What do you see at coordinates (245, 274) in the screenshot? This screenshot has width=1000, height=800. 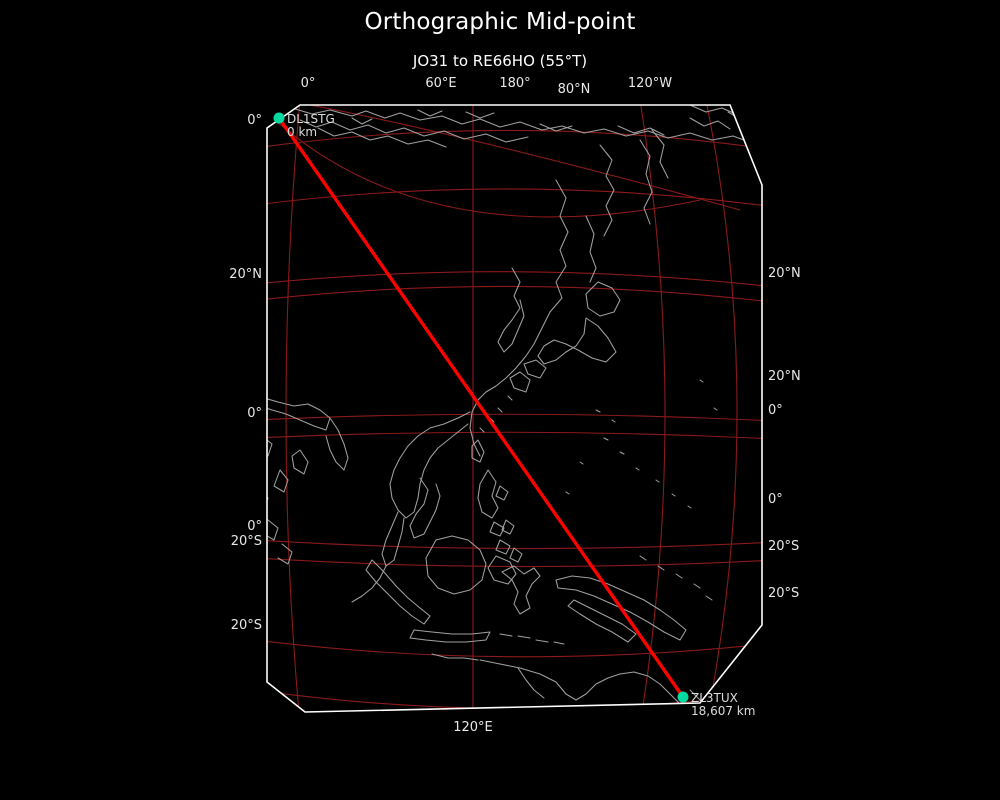 I see `axis-label-left-1: 20°N` at bounding box center [245, 274].